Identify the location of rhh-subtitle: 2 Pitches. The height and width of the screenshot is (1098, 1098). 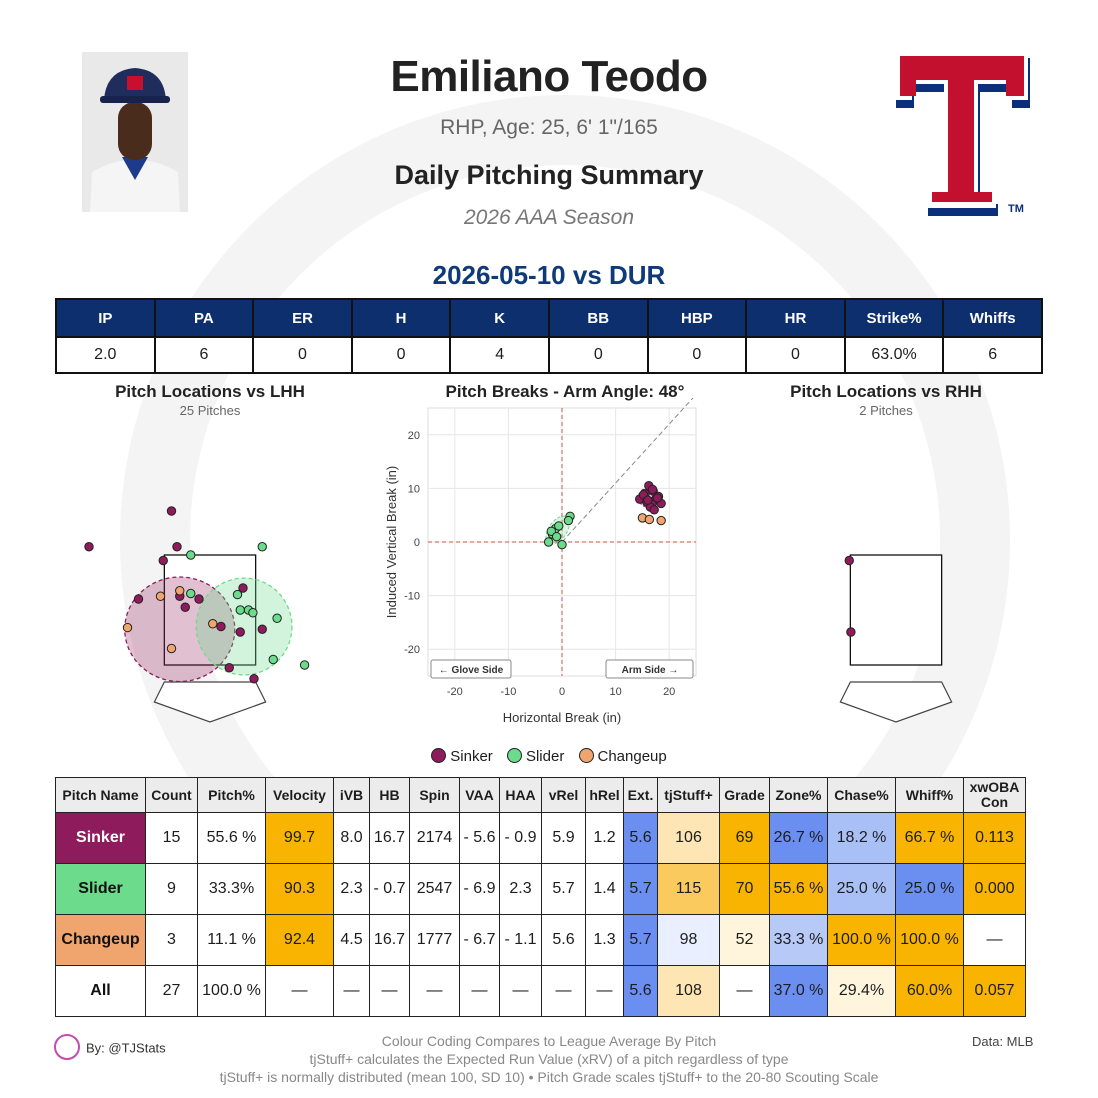
(886, 410).